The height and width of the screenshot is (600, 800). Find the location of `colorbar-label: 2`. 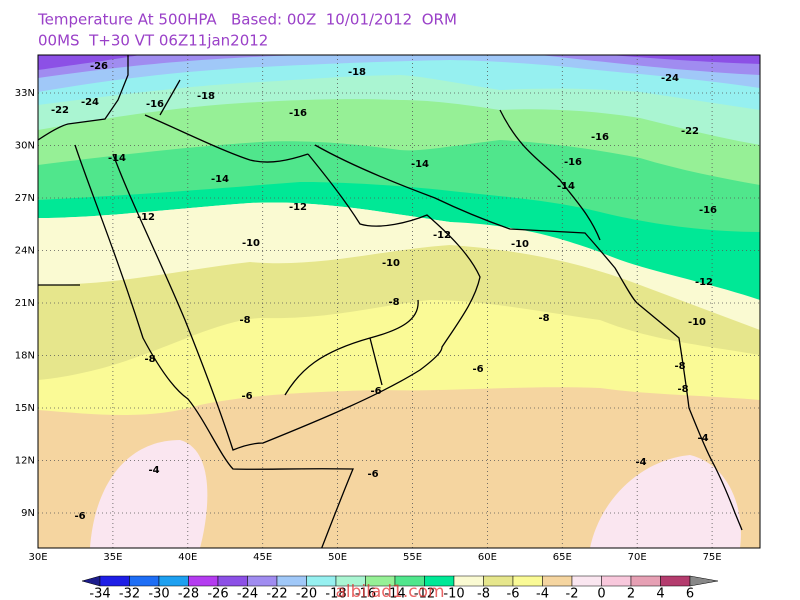

colorbar-label: 2 is located at coordinates (631, 593).